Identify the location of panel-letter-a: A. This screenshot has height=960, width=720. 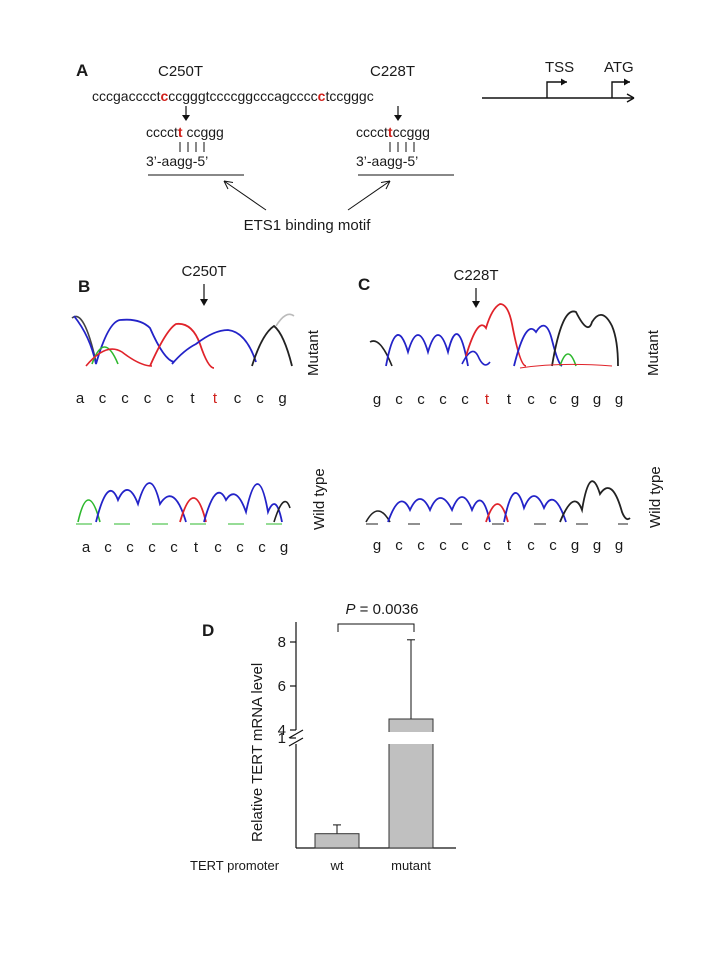
(82, 70).